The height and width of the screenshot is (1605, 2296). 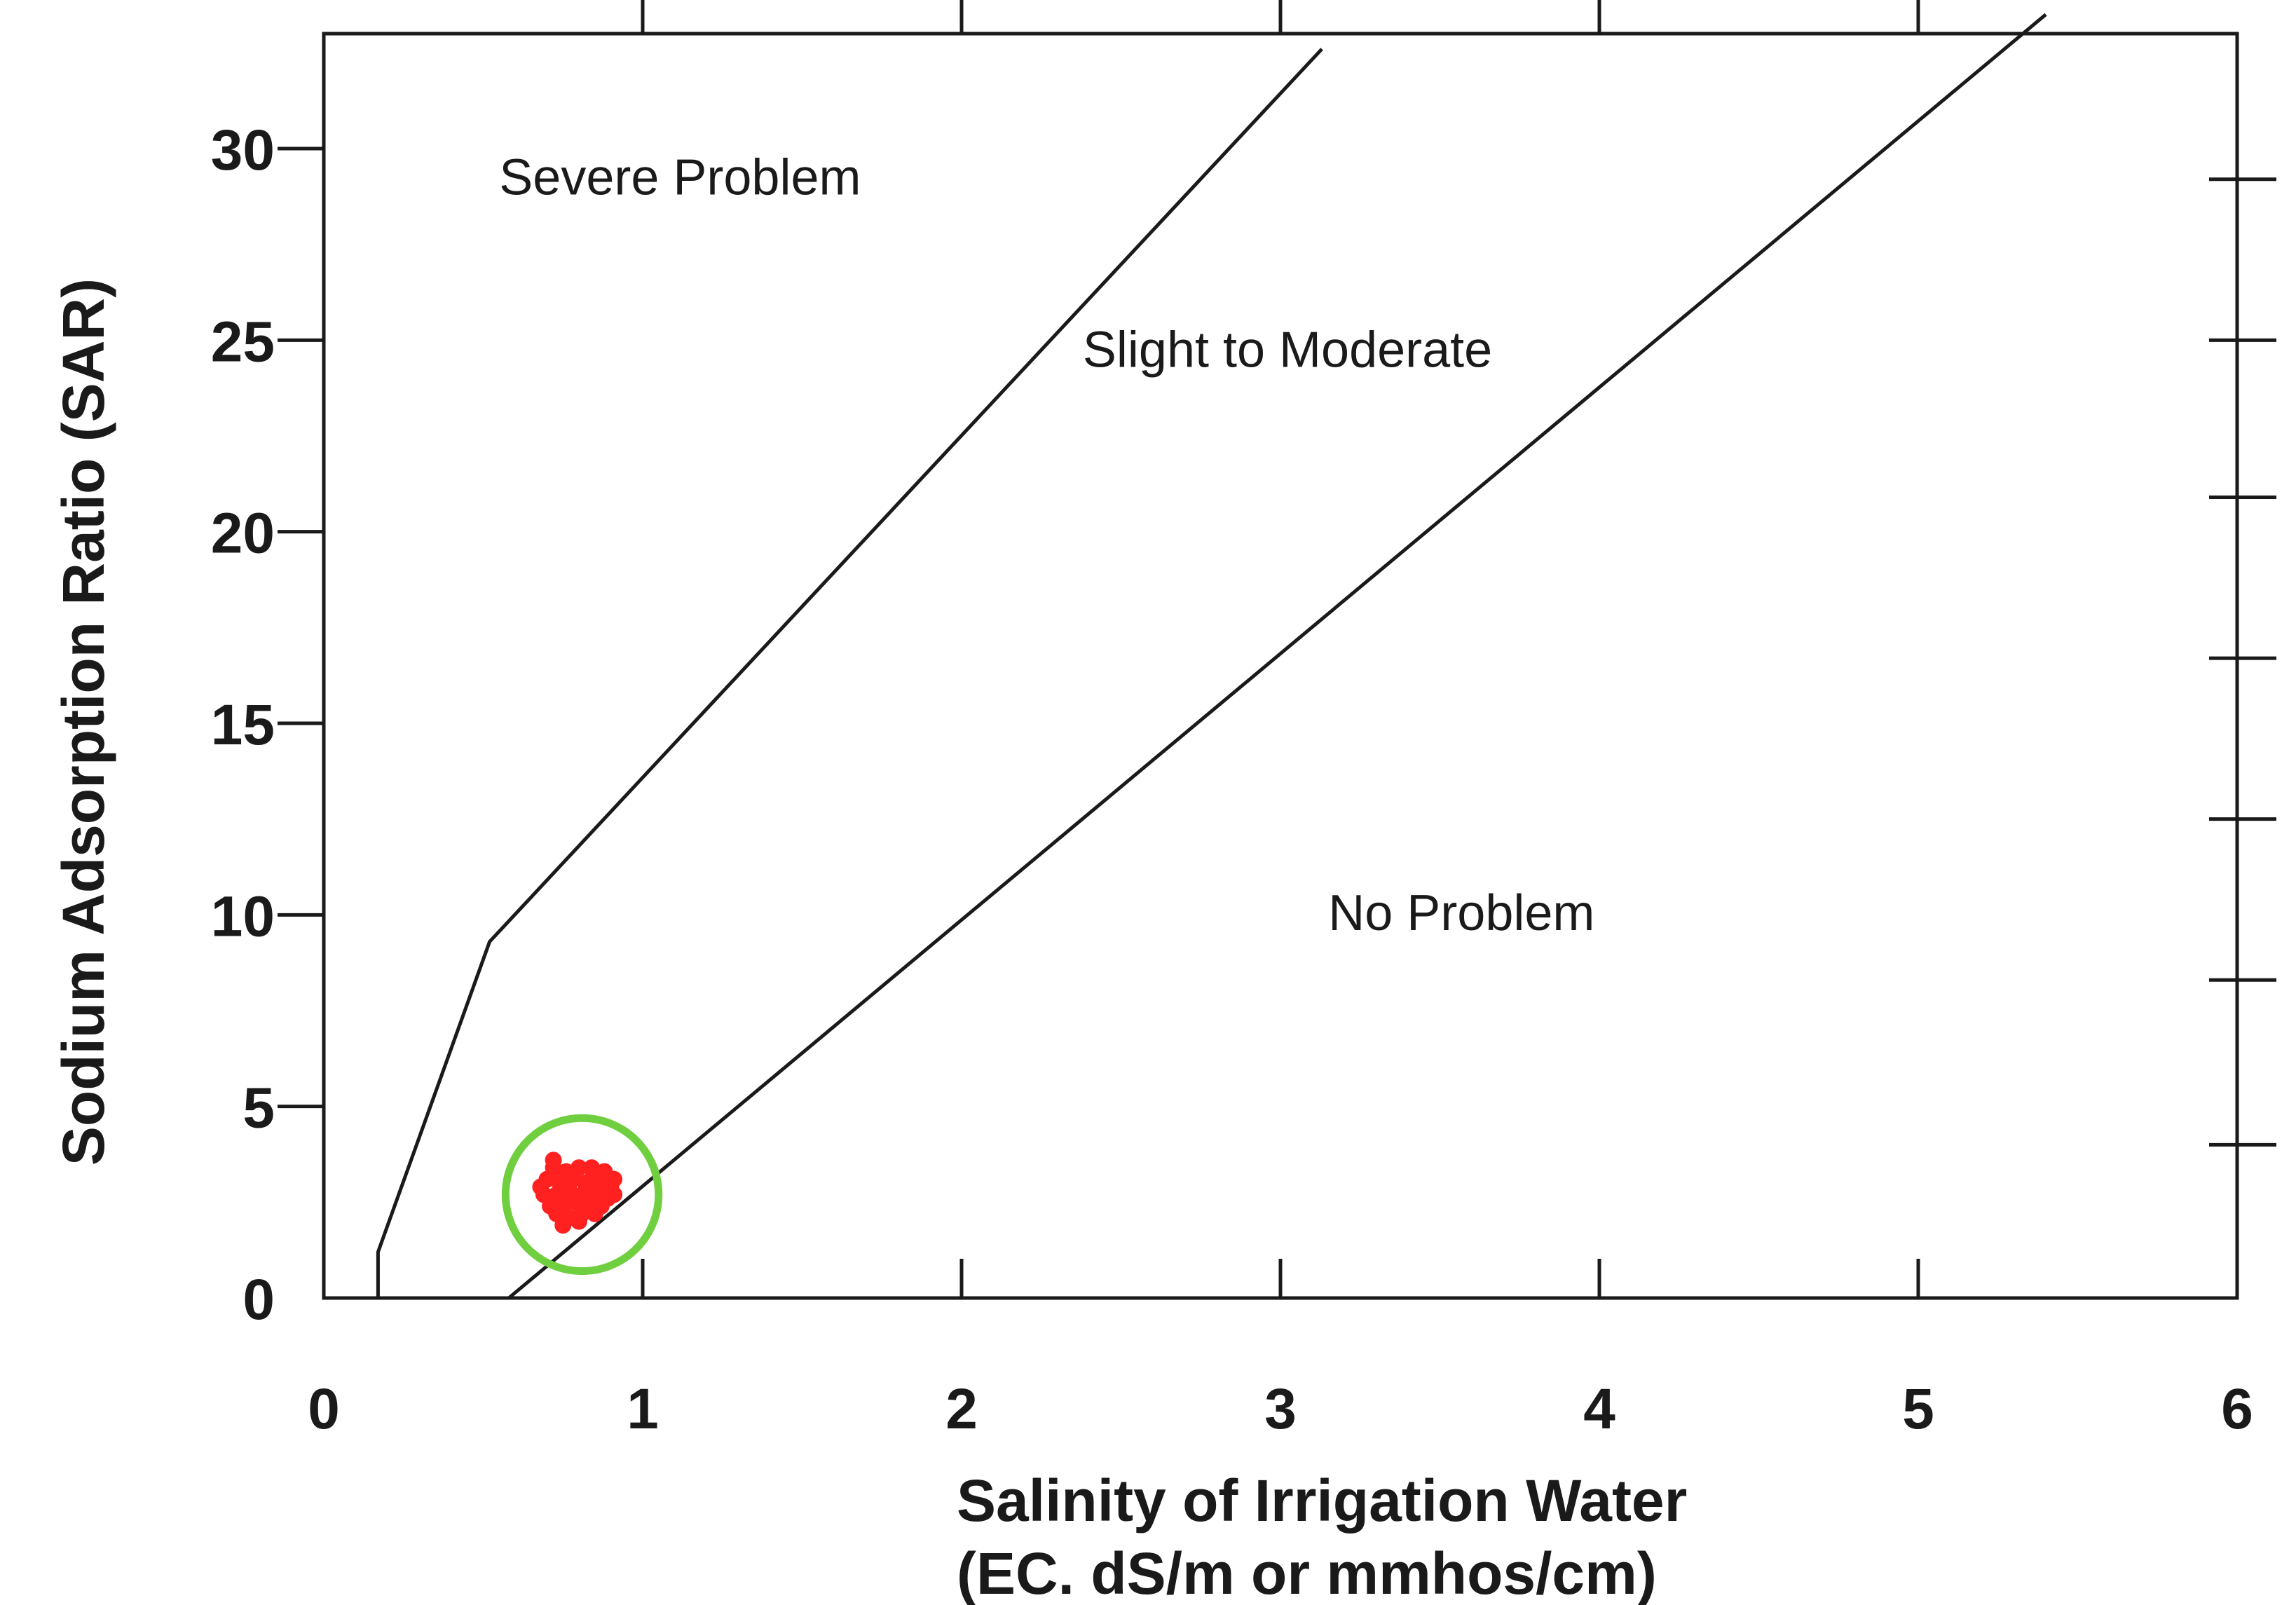 What do you see at coordinates (1287, 350) in the screenshot?
I see `region-label: Slight to Moderate` at bounding box center [1287, 350].